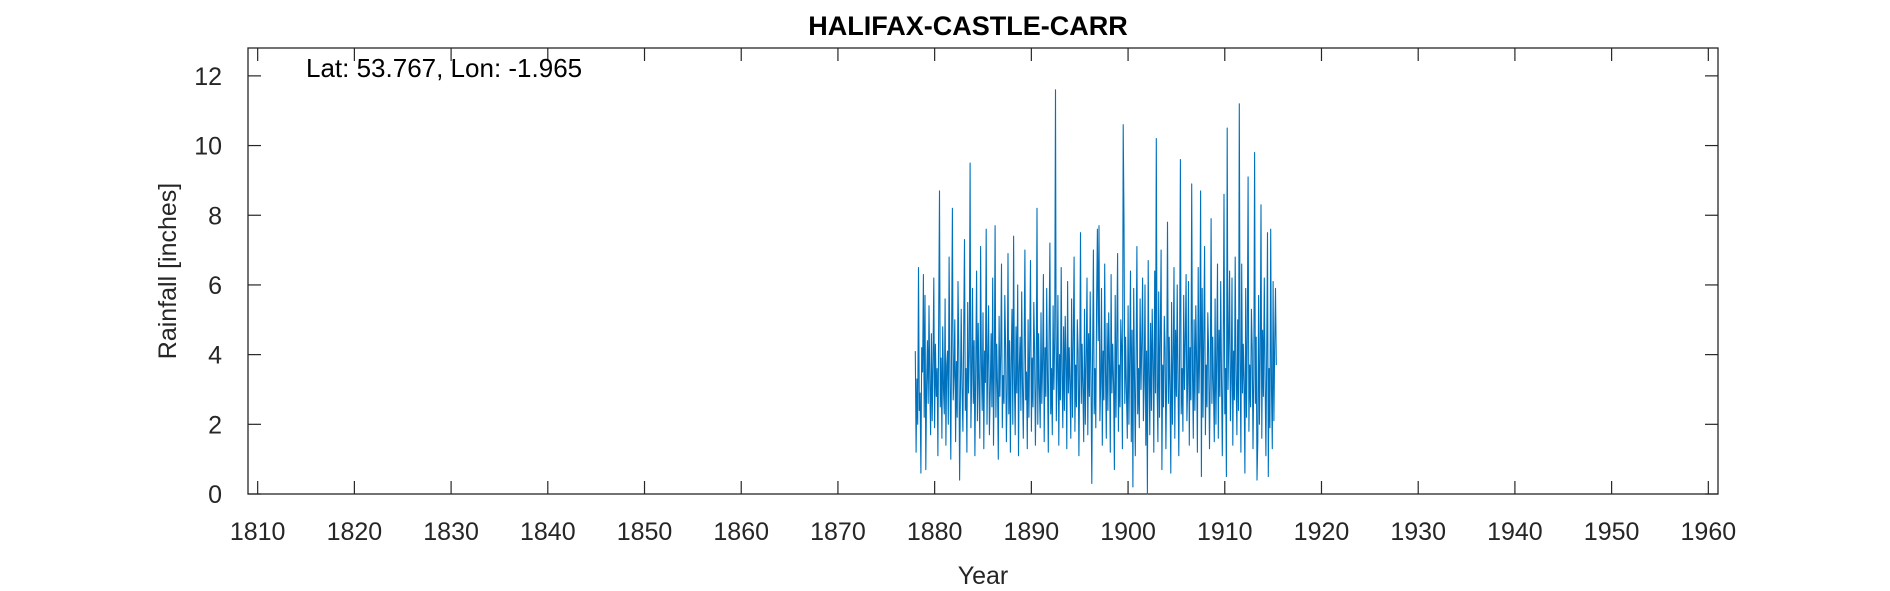 The height and width of the screenshot is (591, 1890). What do you see at coordinates (258, 532) in the screenshot?
I see `x-tick-label: 1810` at bounding box center [258, 532].